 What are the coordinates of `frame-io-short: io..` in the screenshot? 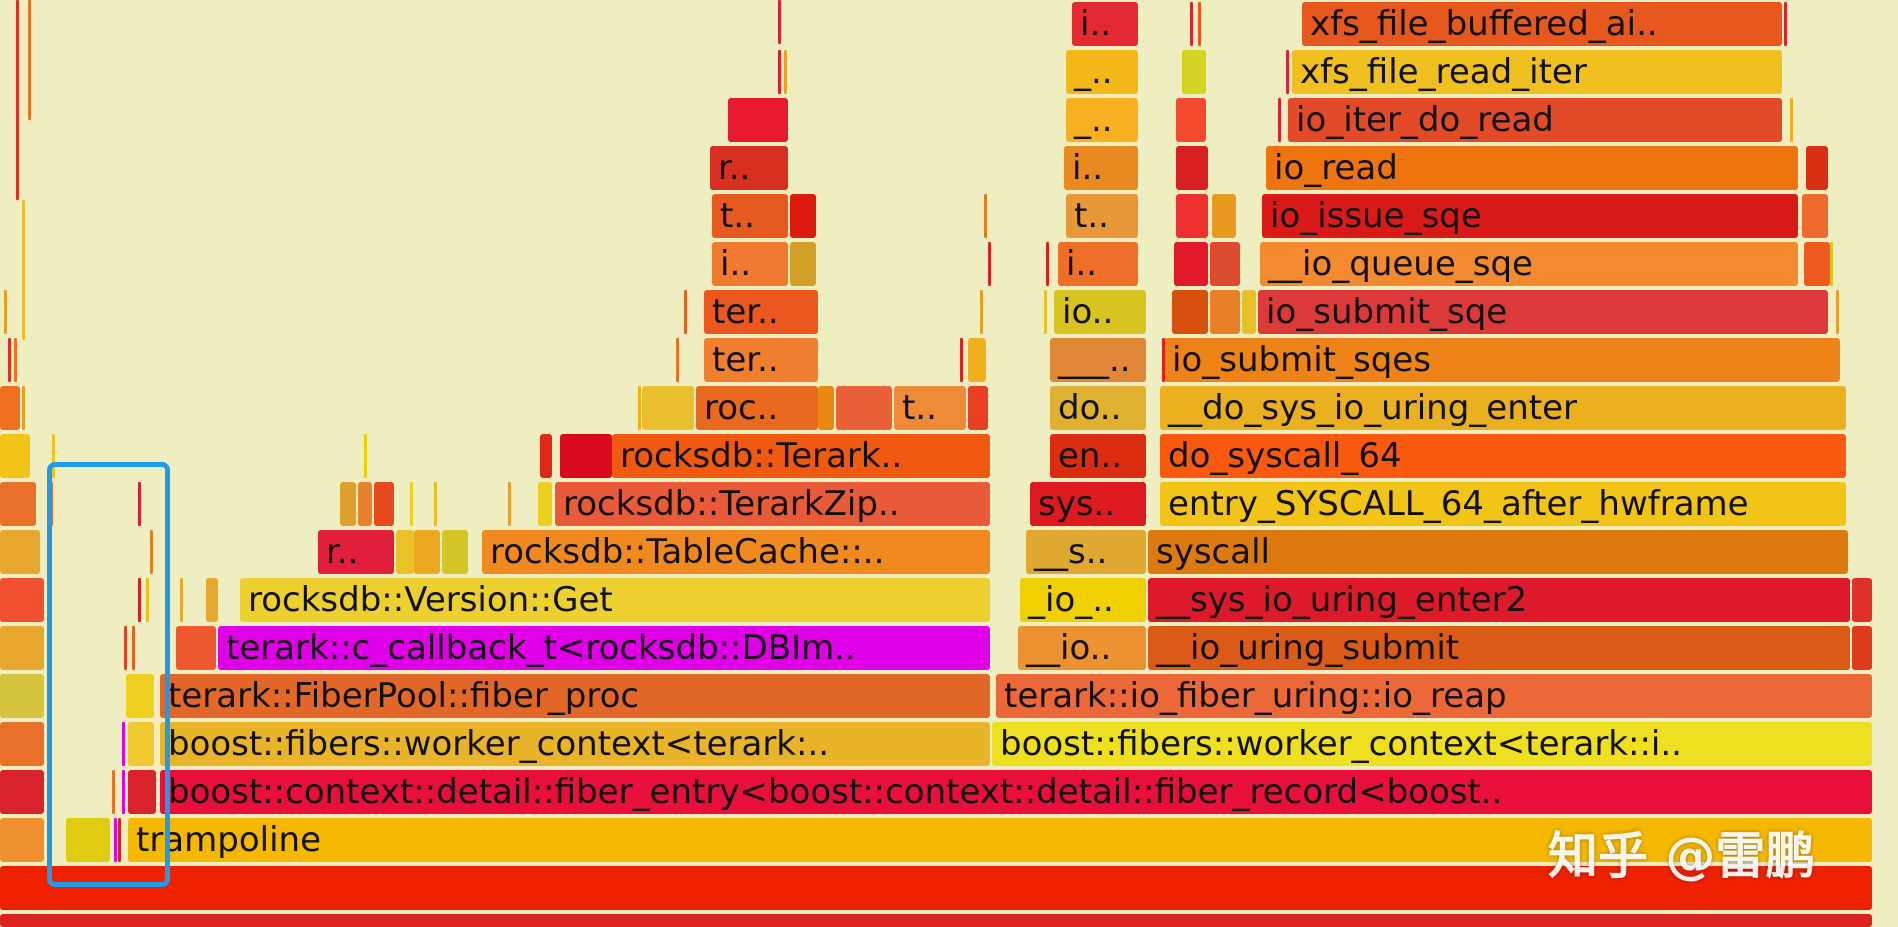 It's located at (1100, 312).